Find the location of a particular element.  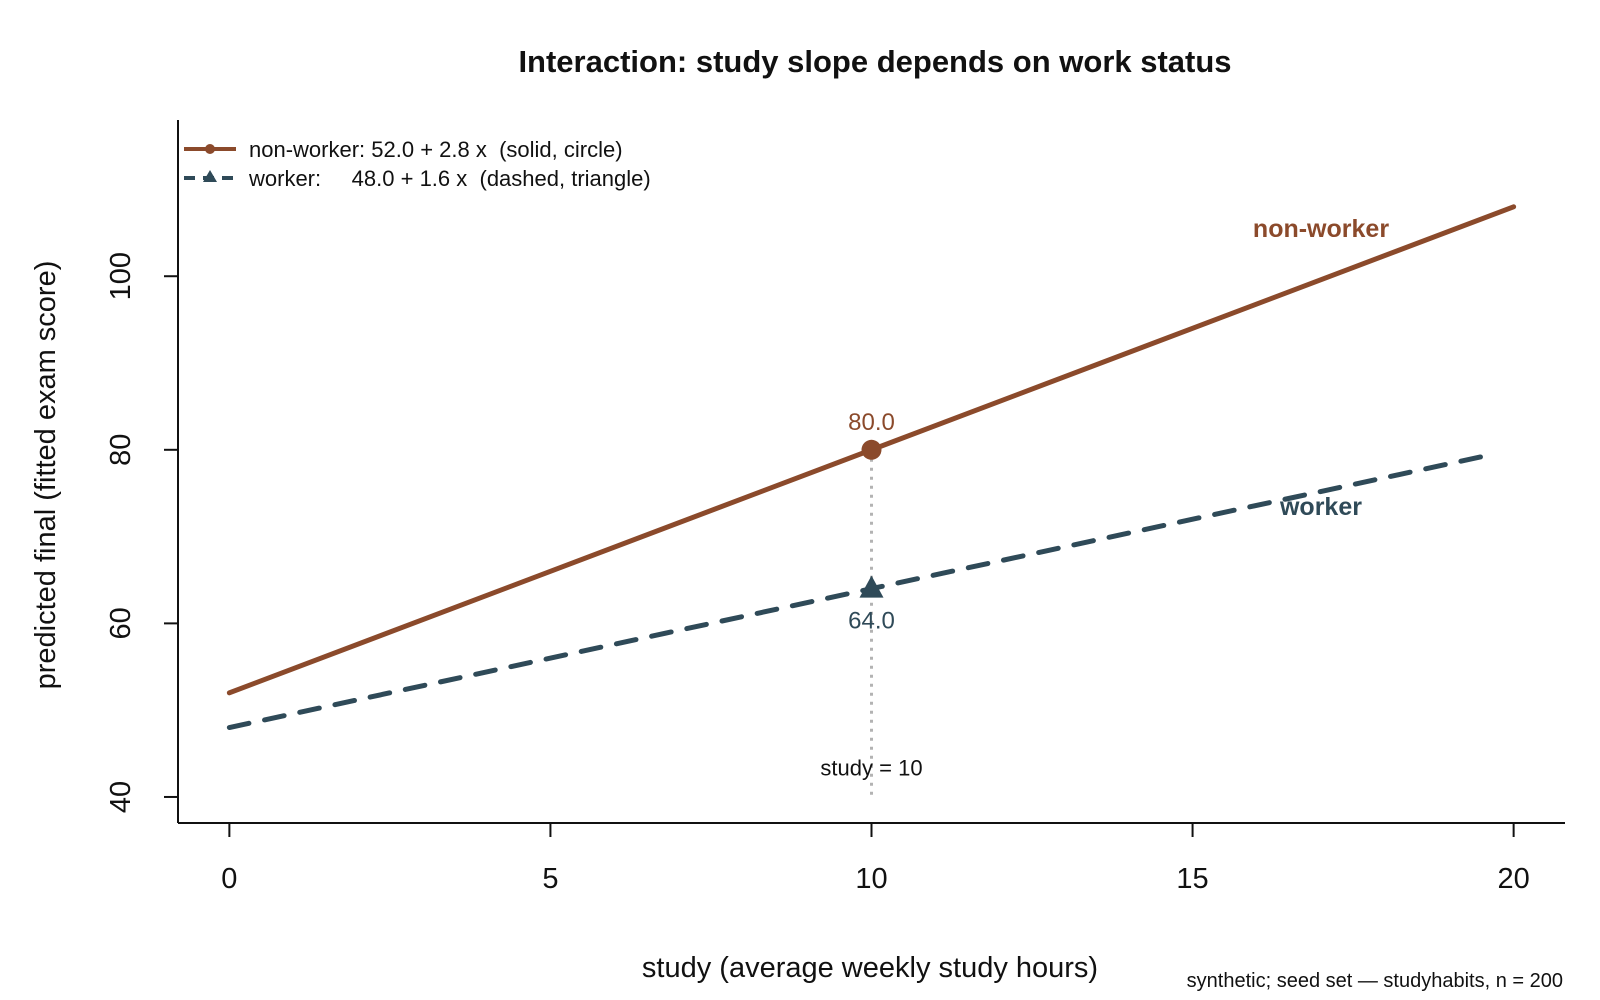

series-label-non-worker: non-worker is located at coordinates (1321, 229).